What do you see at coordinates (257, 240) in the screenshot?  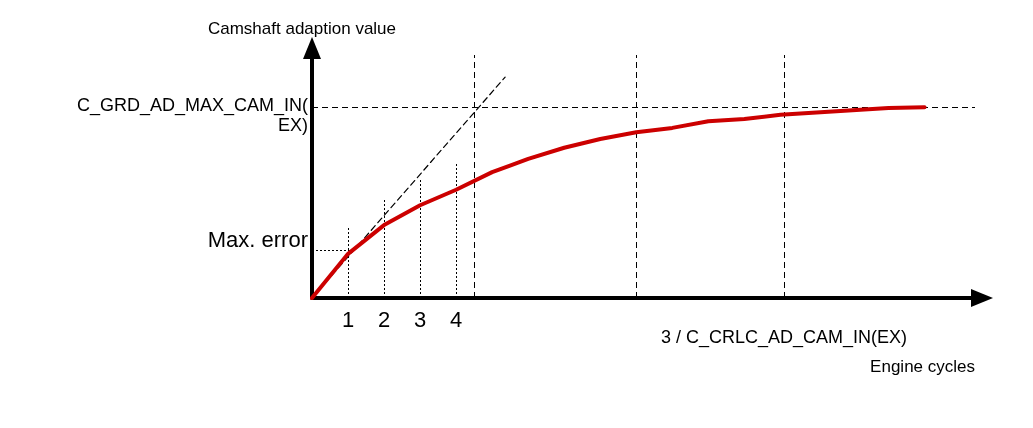 I see `ref-line-label: Max. error` at bounding box center [257, 240].